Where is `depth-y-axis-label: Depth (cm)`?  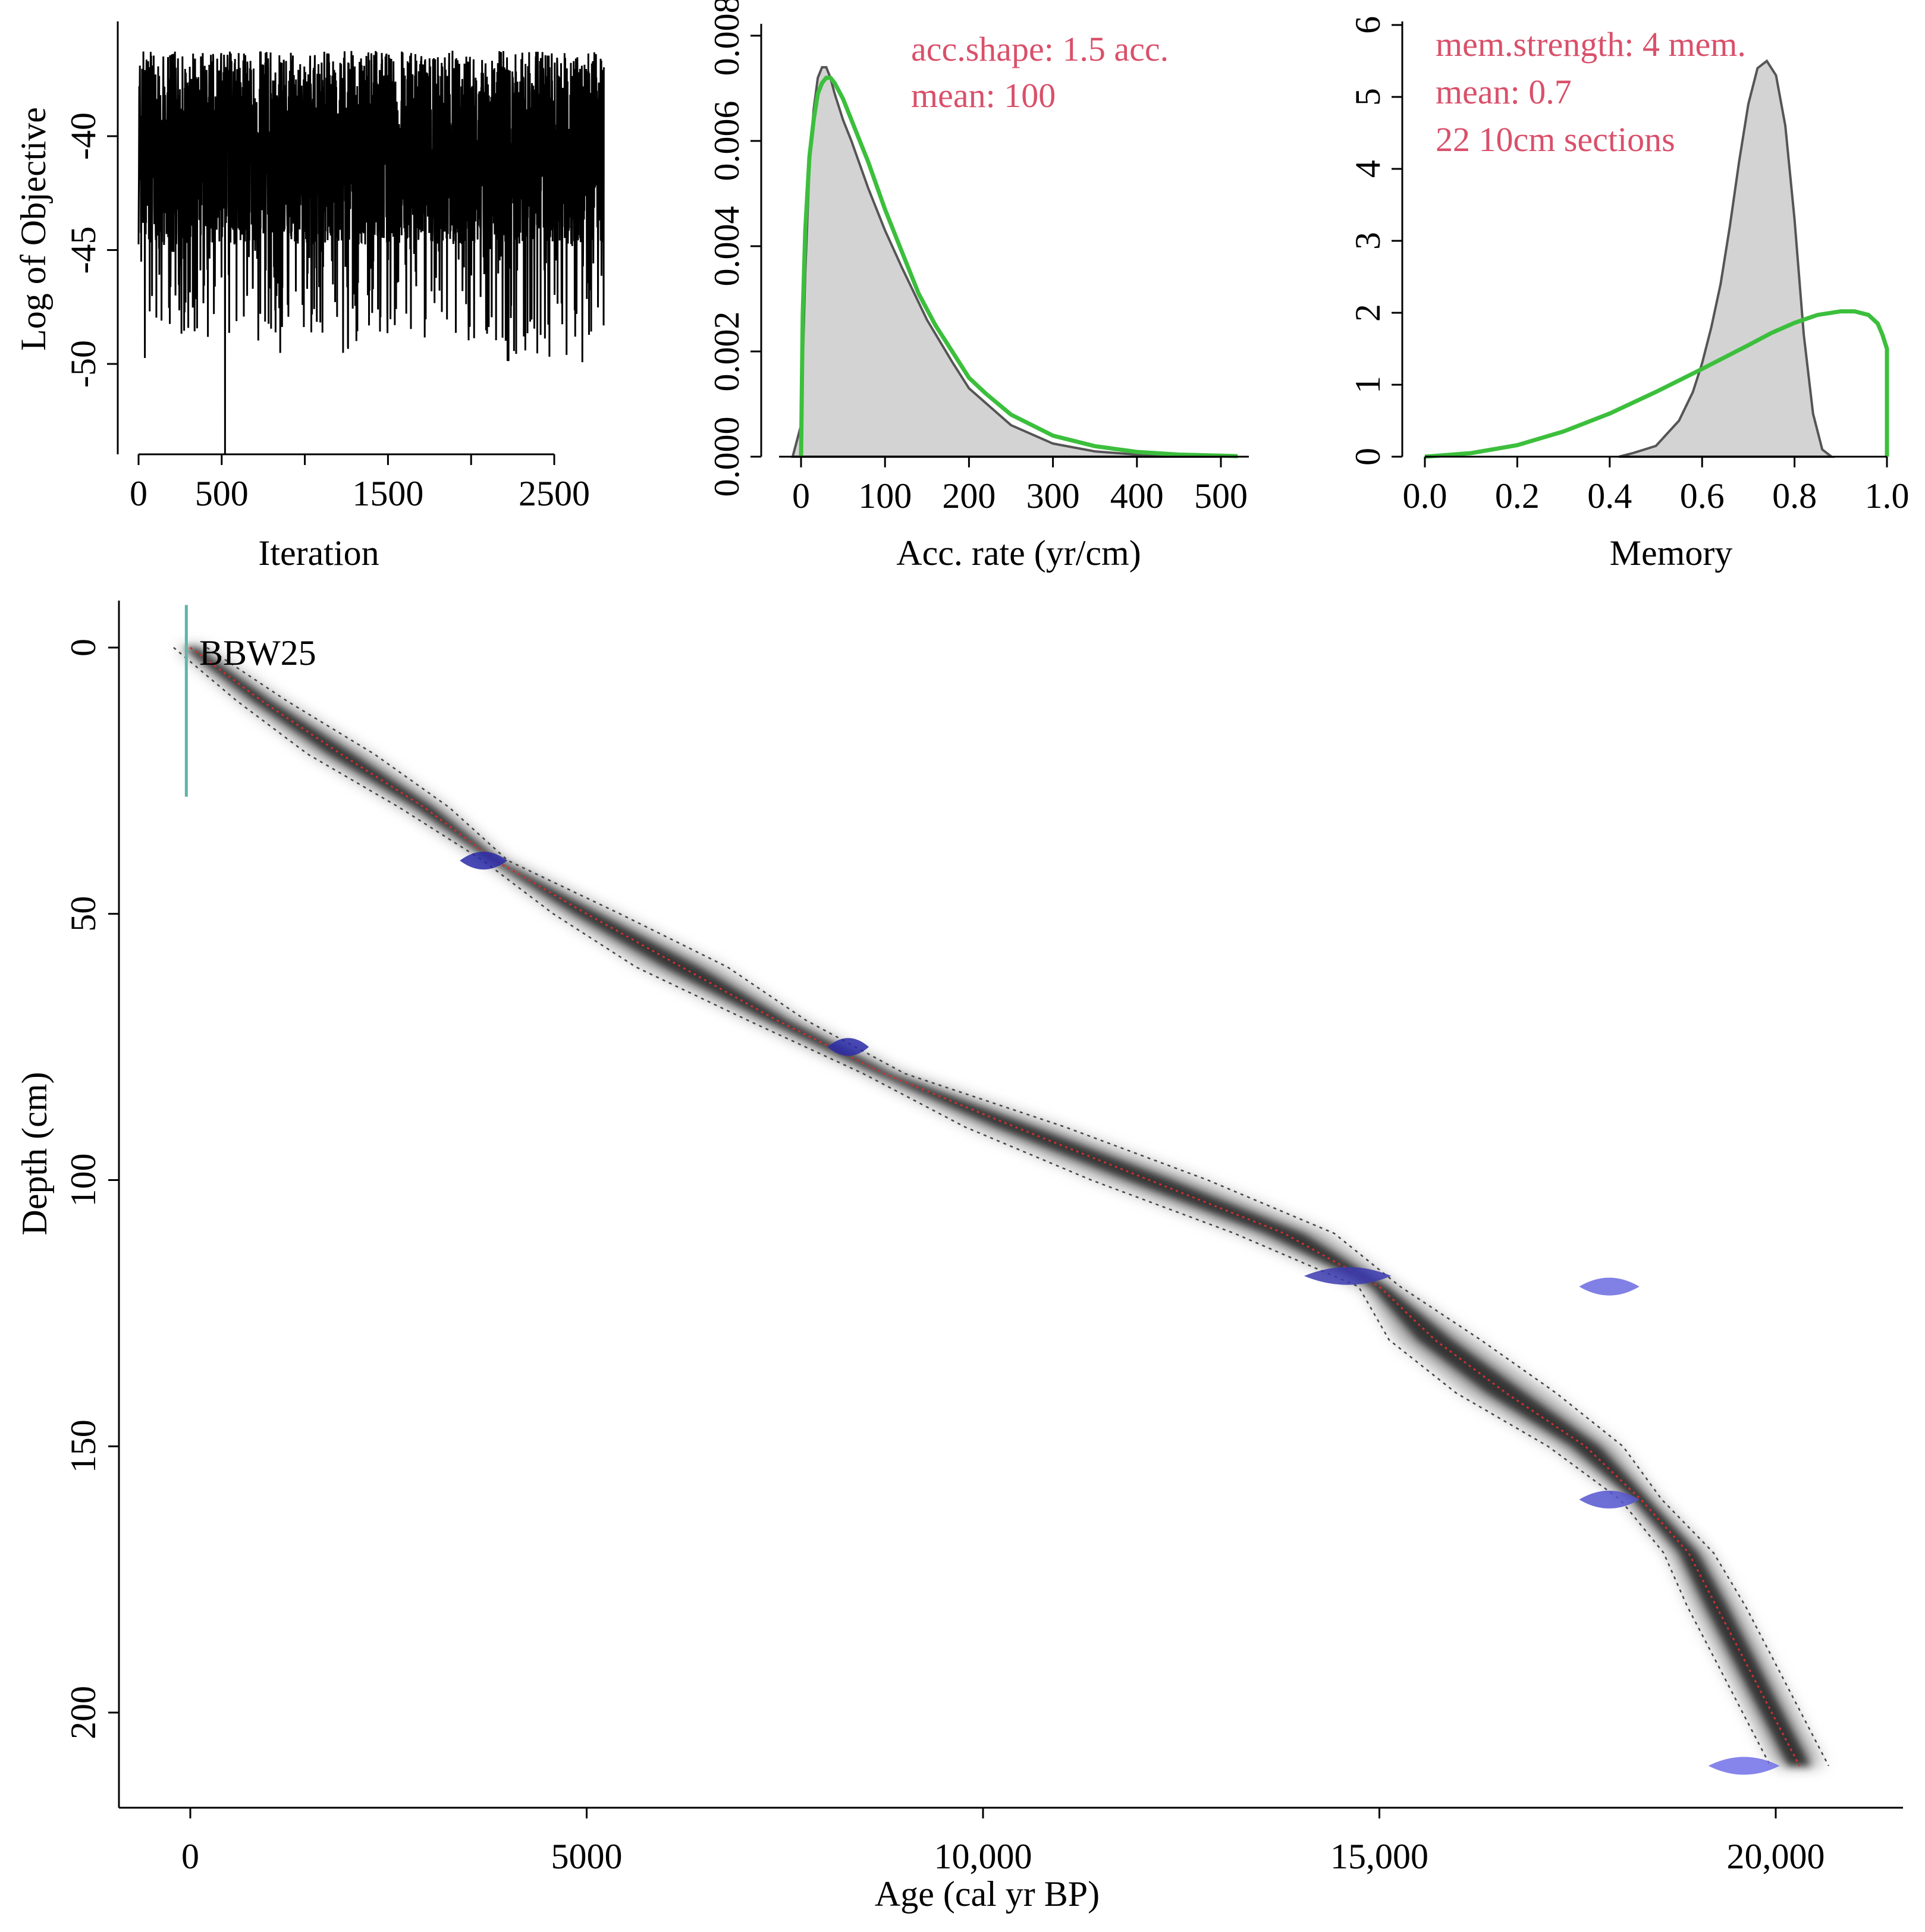
depth-y-axis-label: Depth (cm) is located at coordinates (34, 1154).